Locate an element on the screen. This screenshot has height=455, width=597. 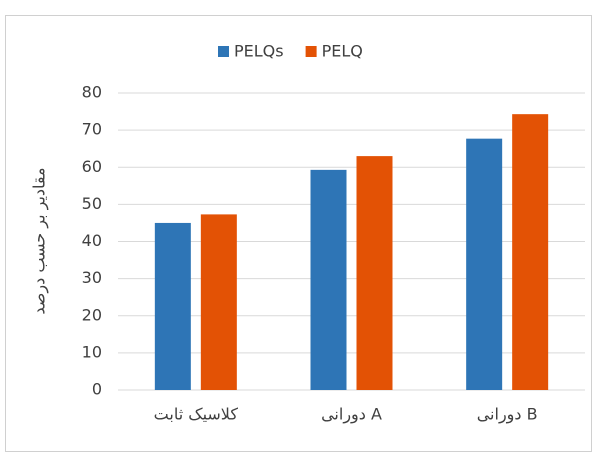
y-tick-label: 70 is located at coordinates (92, 129).